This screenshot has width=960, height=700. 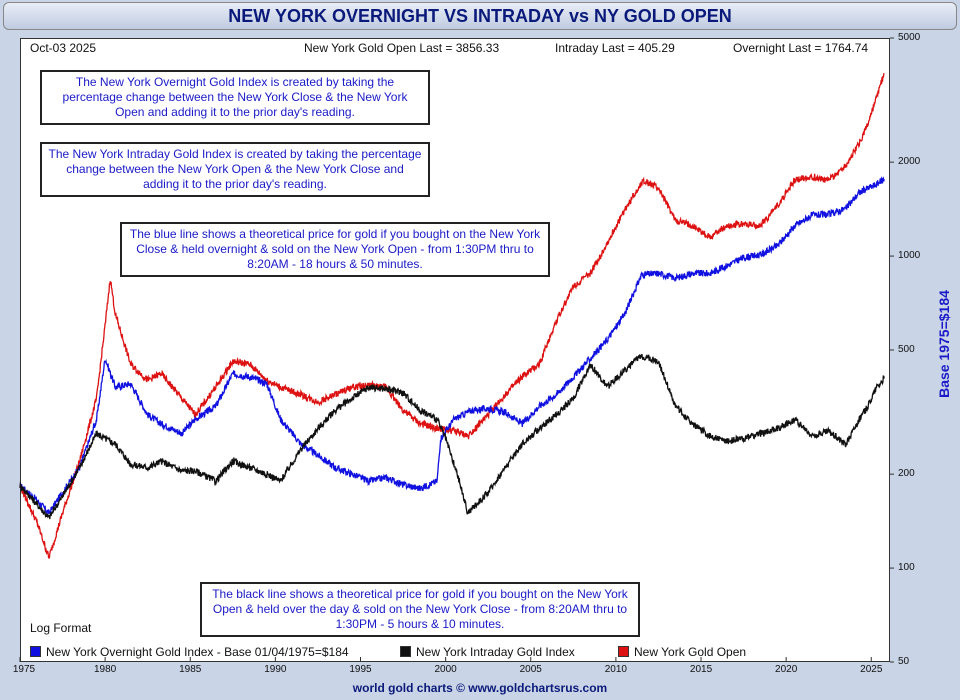 I want to click on x-tick-label: 1975, so click(x=24, y=669).